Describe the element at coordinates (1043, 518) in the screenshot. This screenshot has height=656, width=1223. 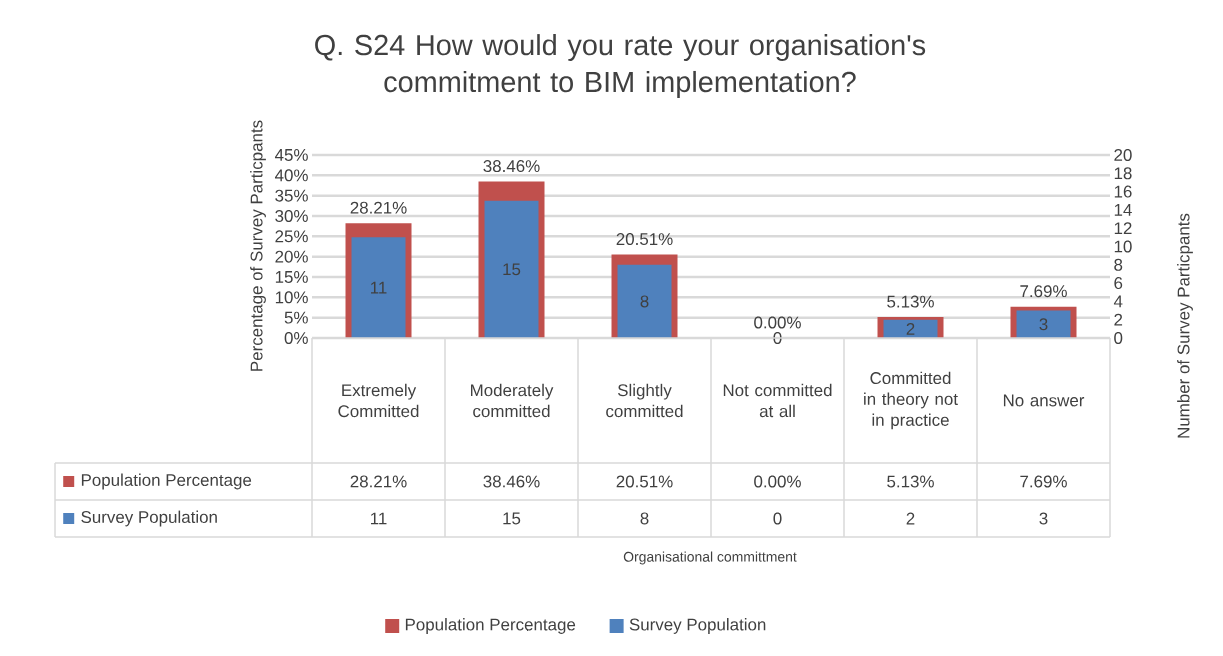
I see `data-label: 3` at that location.